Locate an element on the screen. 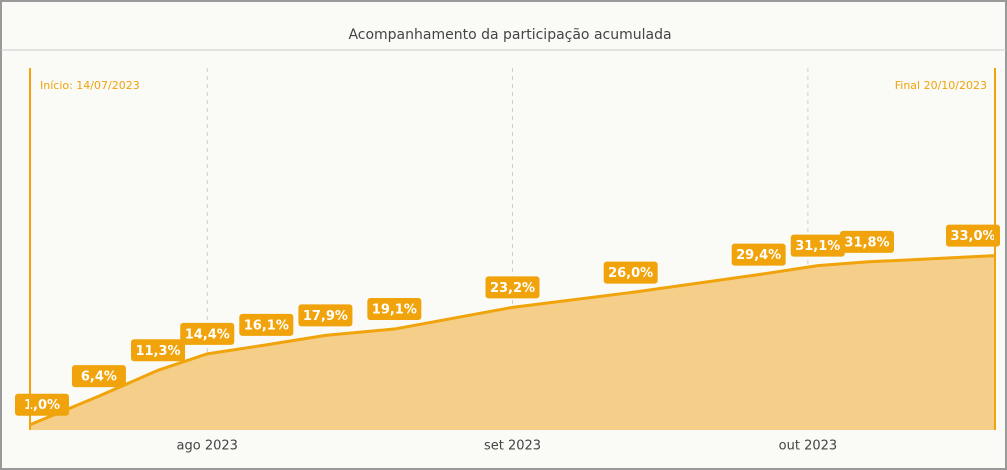 The image size is (1007, 470). data-label: 31,1% is located at coordinates (817, 246).